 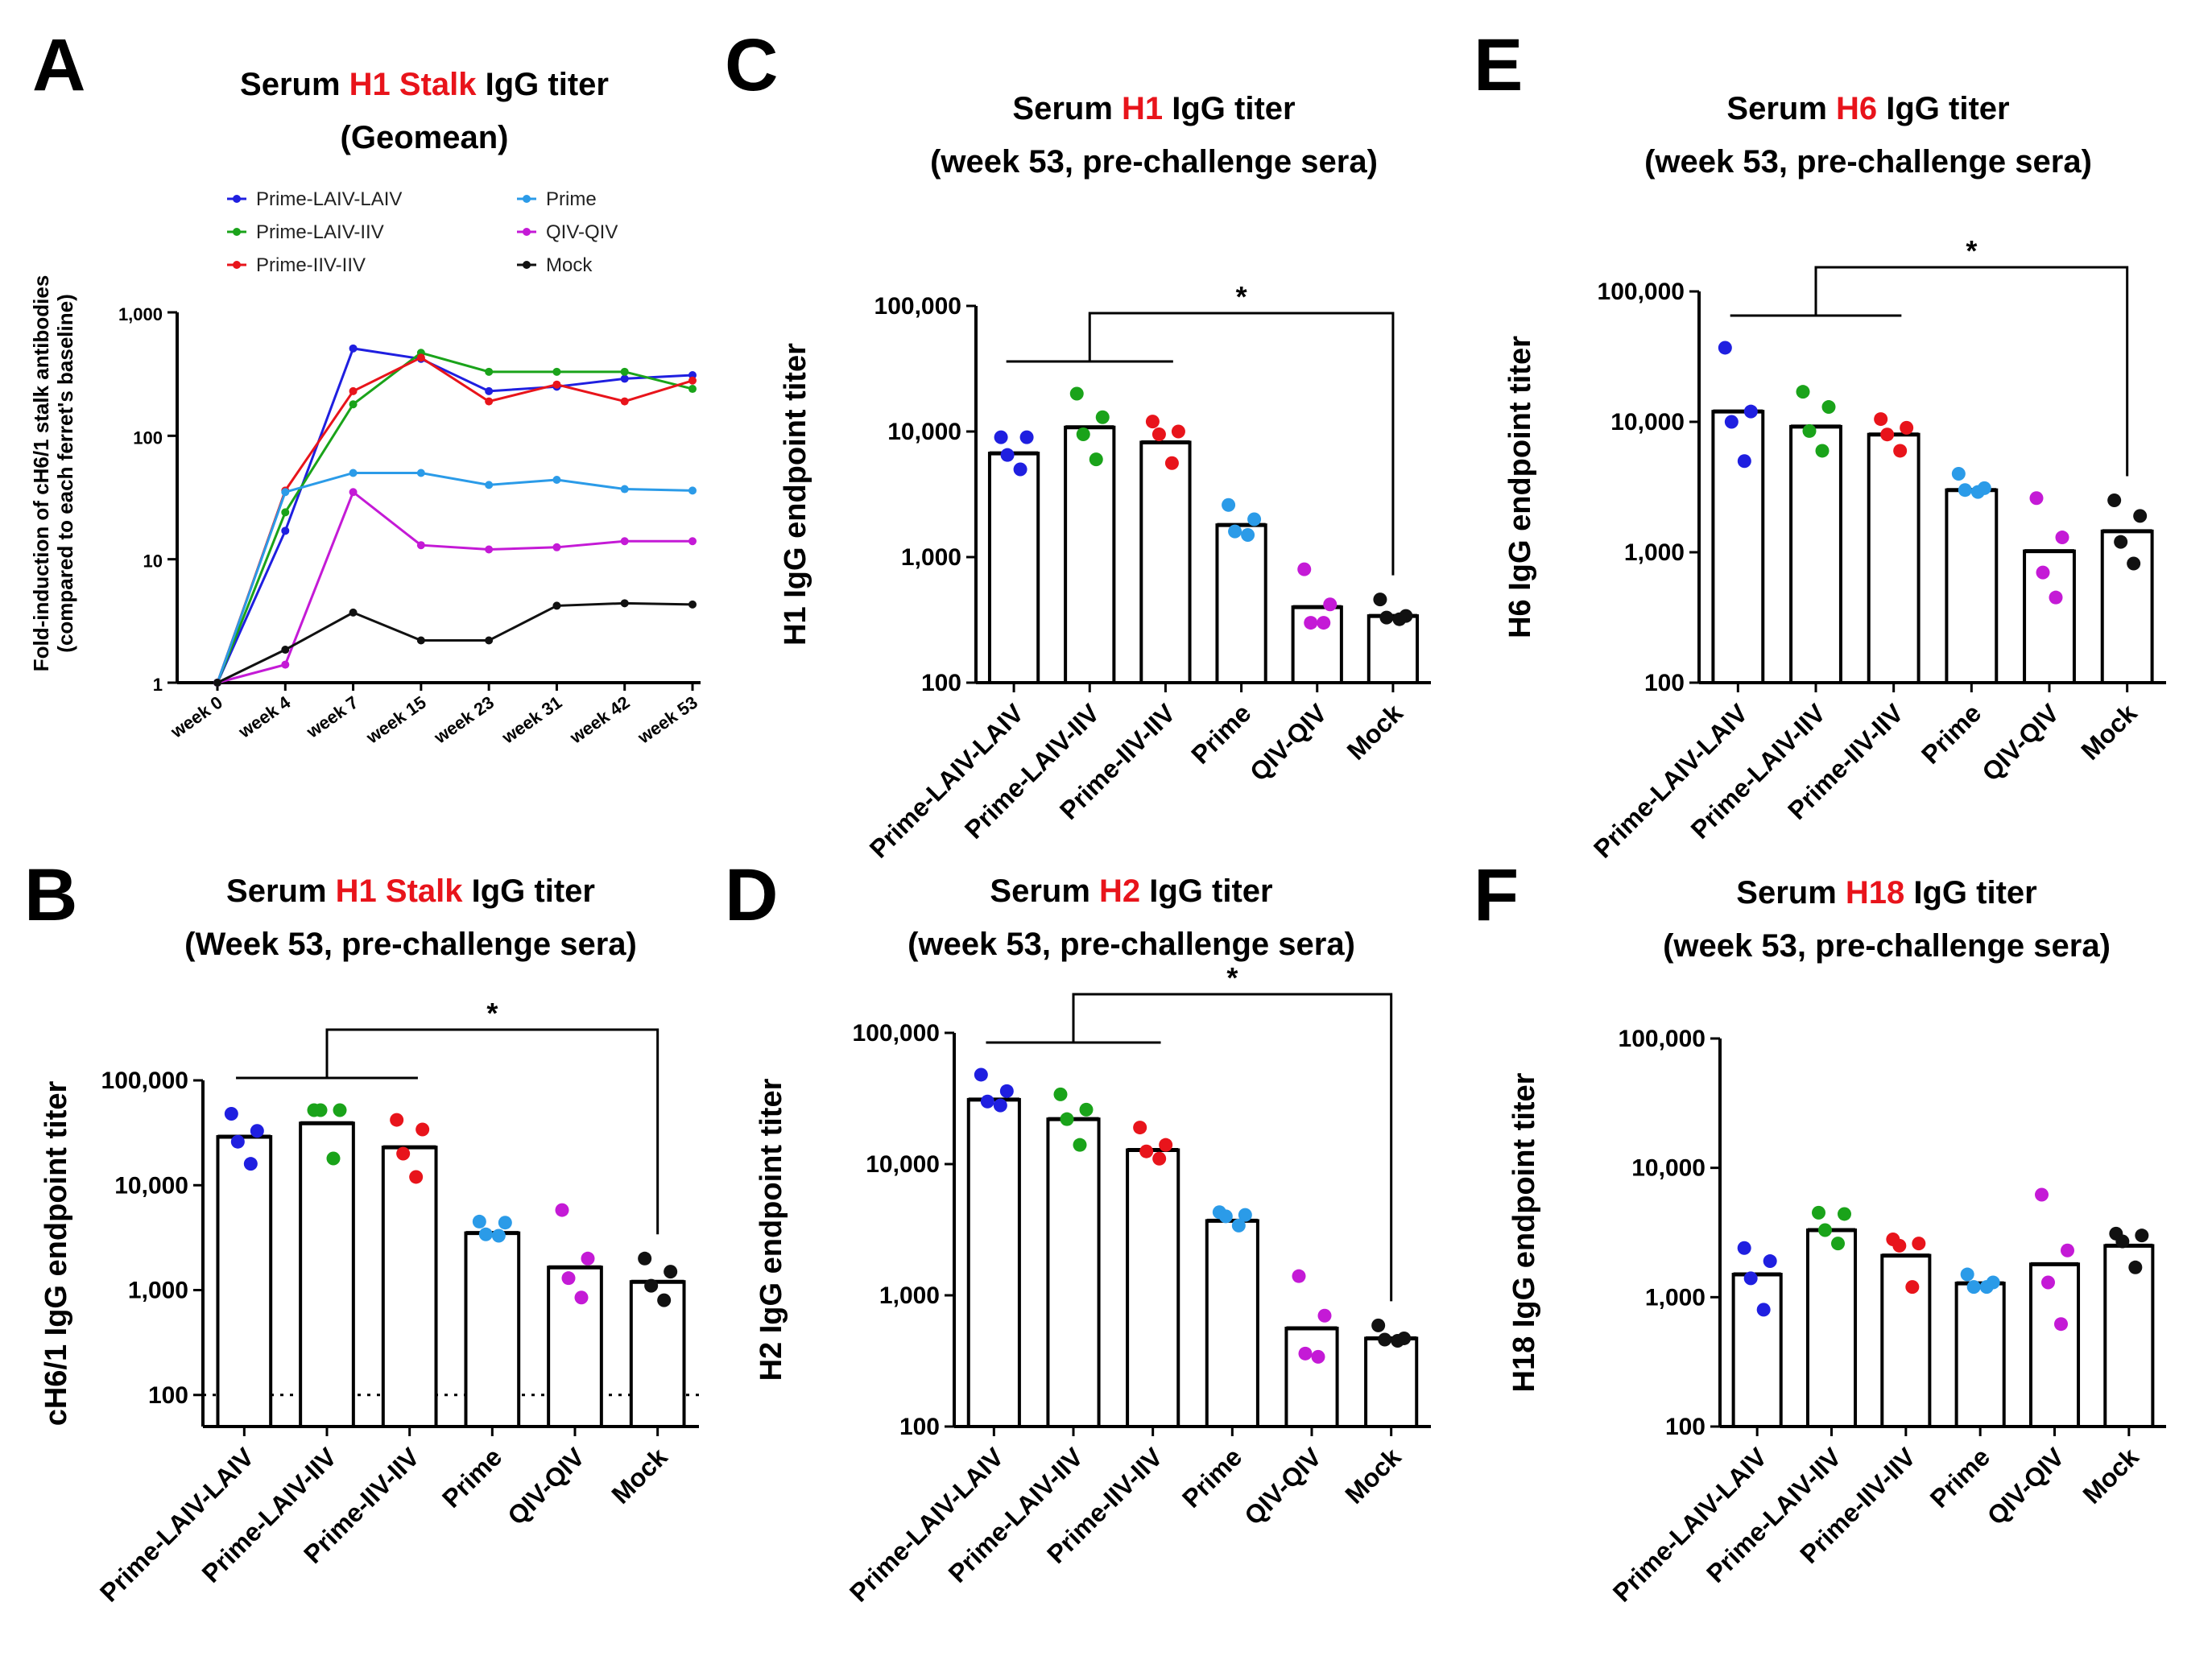 I want to click on legend-label: Mock, so click(x=569, y=265).